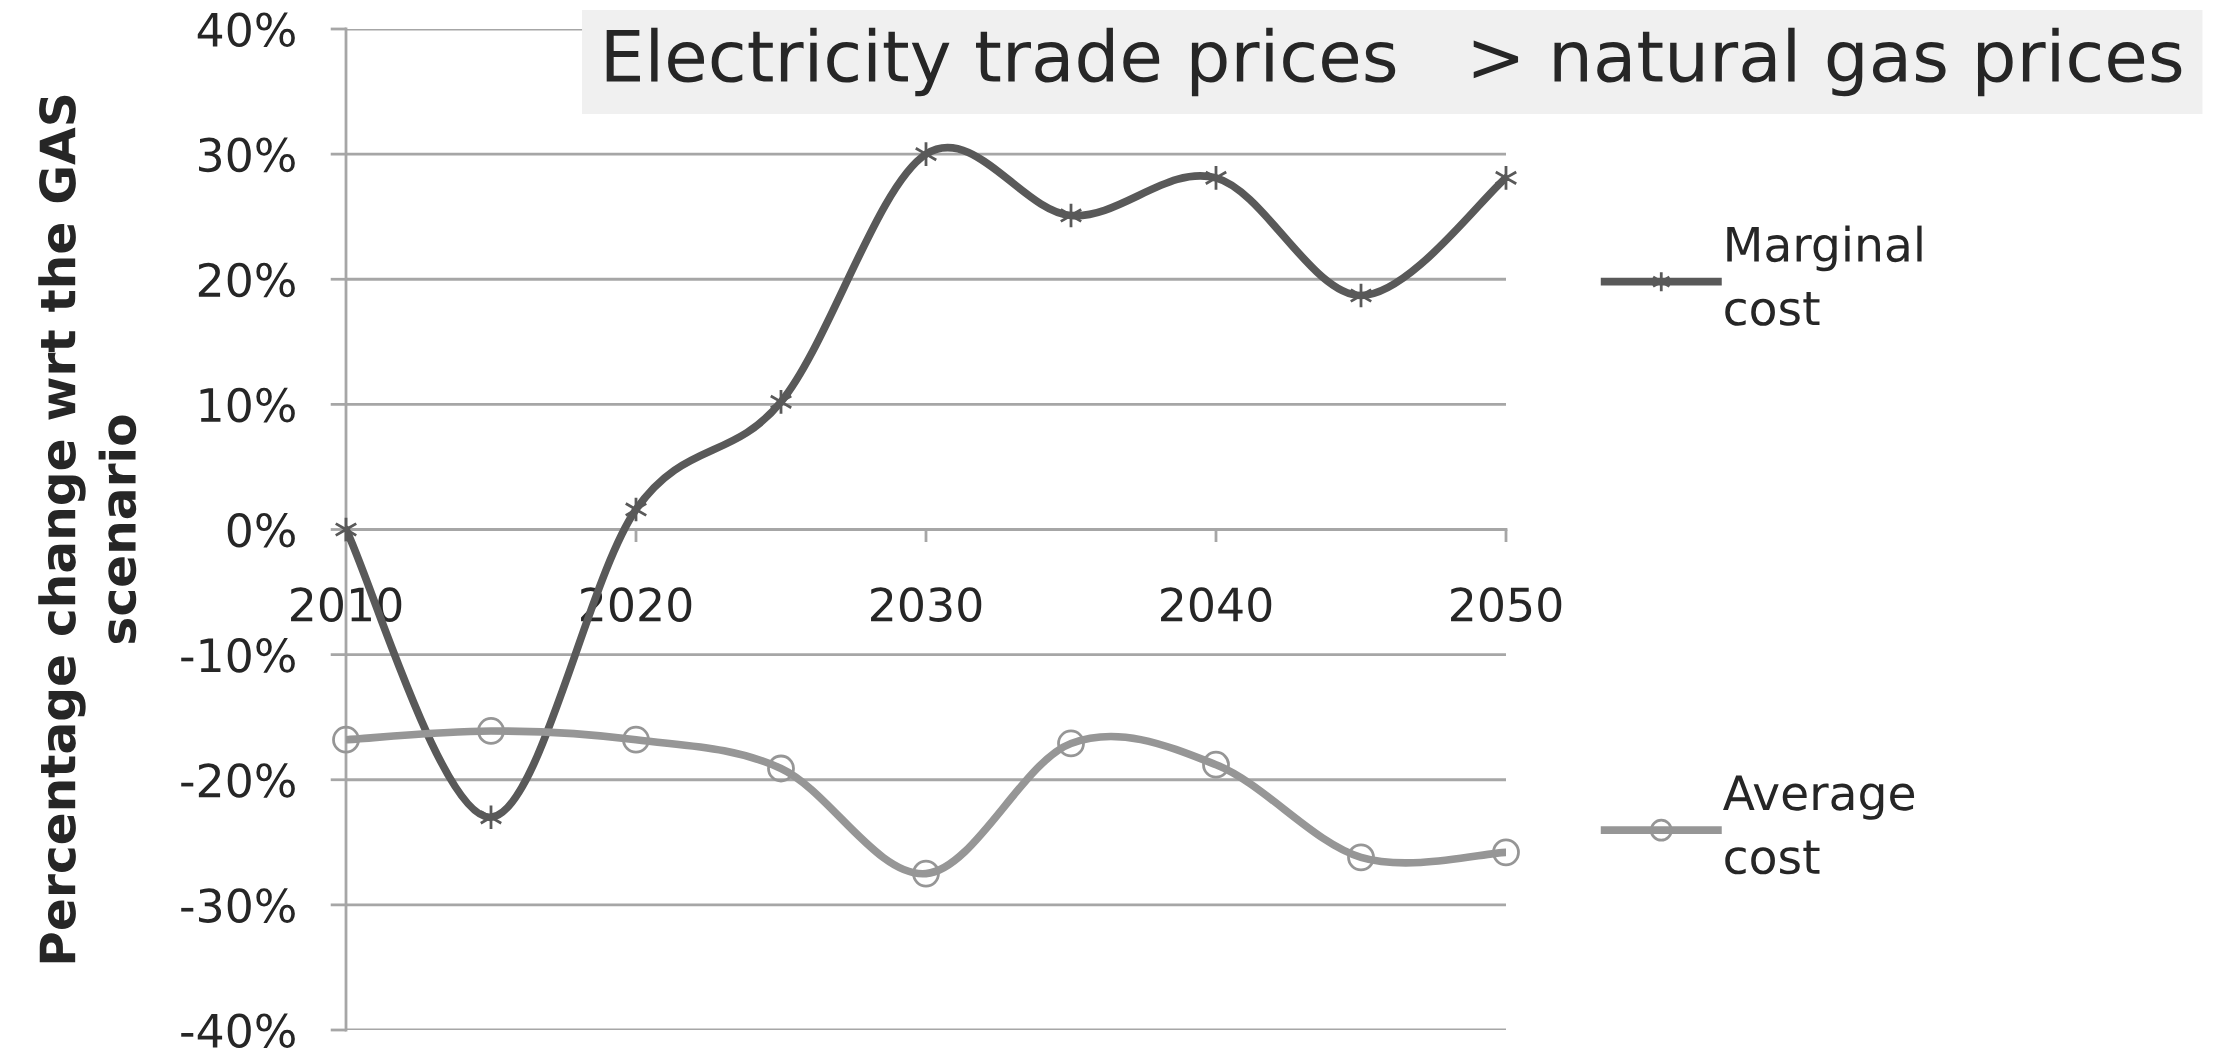 The image size is (2218, 1056). I want to click on x-tick-label: 2050, so click(1506, 604).